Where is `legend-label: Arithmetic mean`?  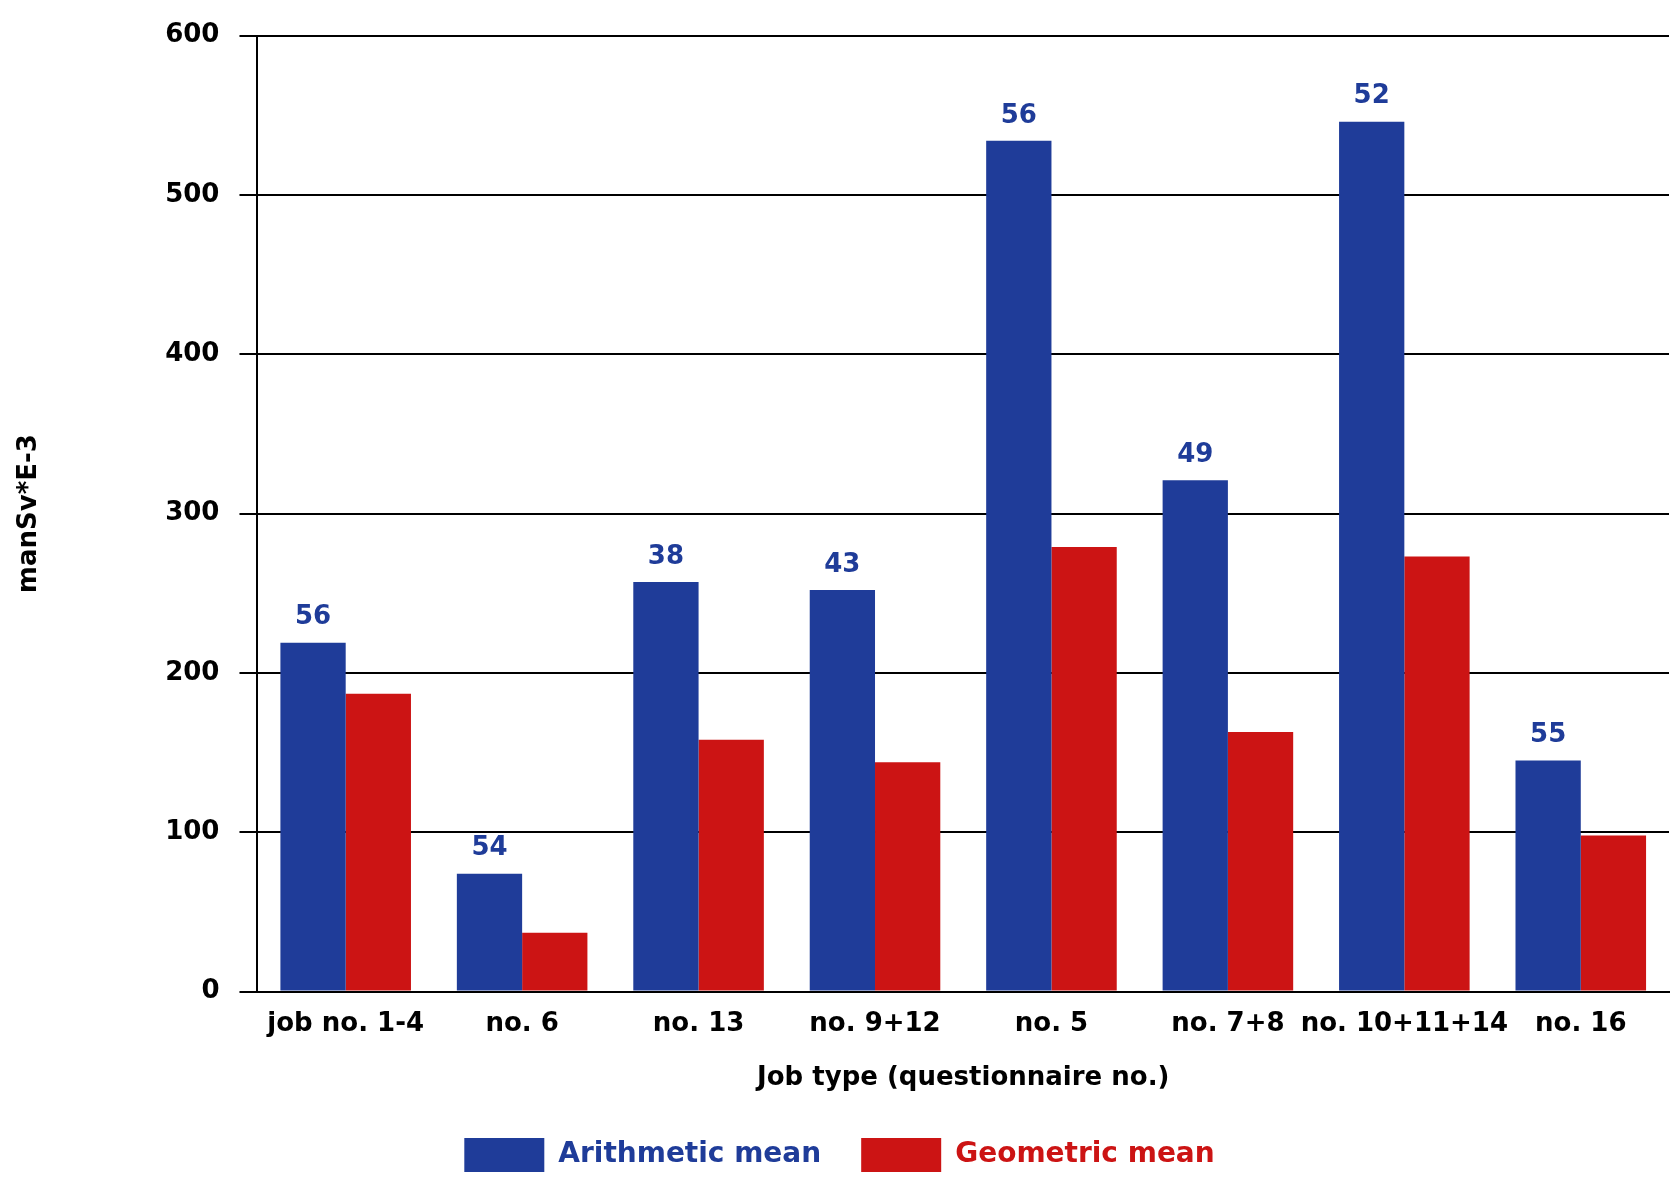 legend-label: Arithmetic mean is located at coordinates (690, 1153).